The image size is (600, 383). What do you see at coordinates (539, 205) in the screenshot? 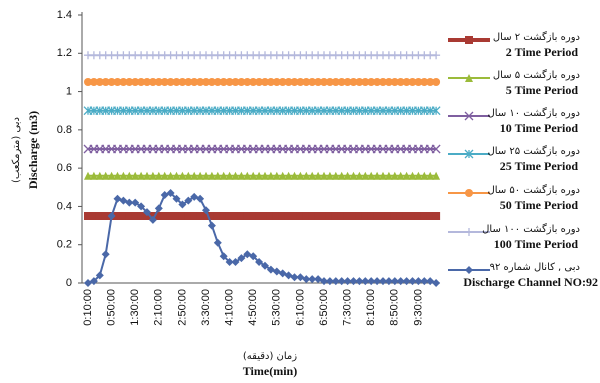
I see `legend-label: 50 Time Period` at bounding box center [539, 205].